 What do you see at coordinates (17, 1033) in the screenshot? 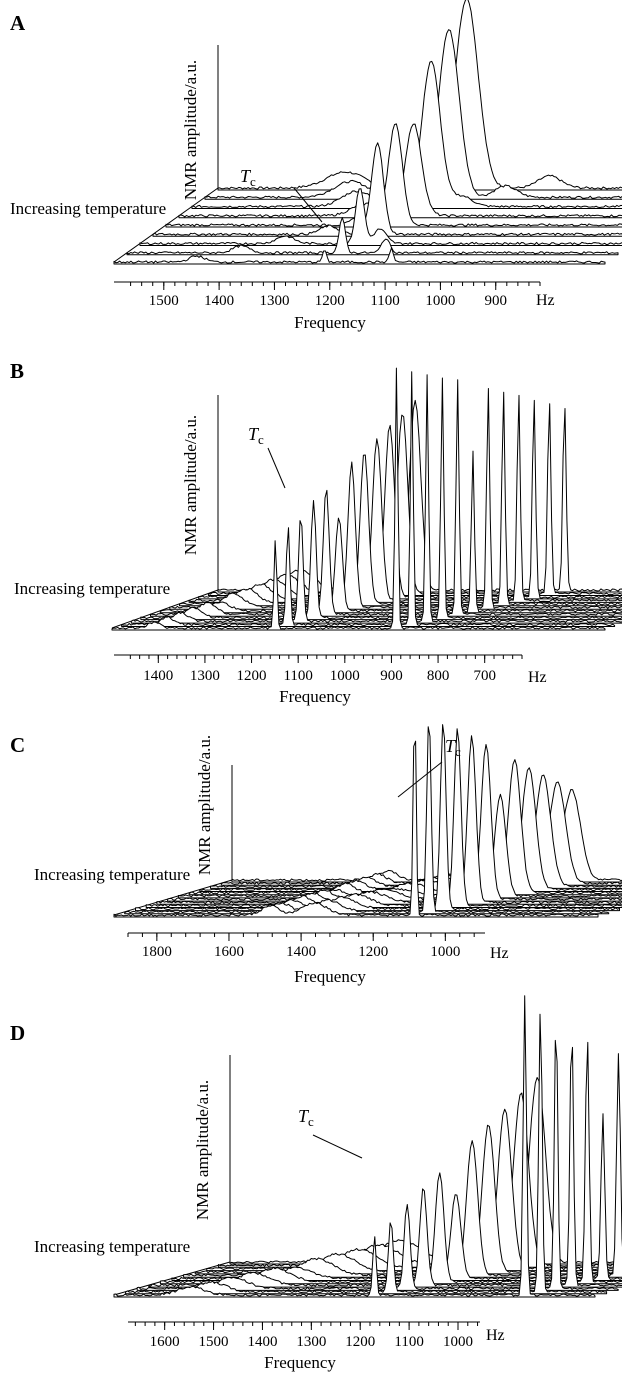
I see `panel-letter: D` at bounding box center [17, 1033].